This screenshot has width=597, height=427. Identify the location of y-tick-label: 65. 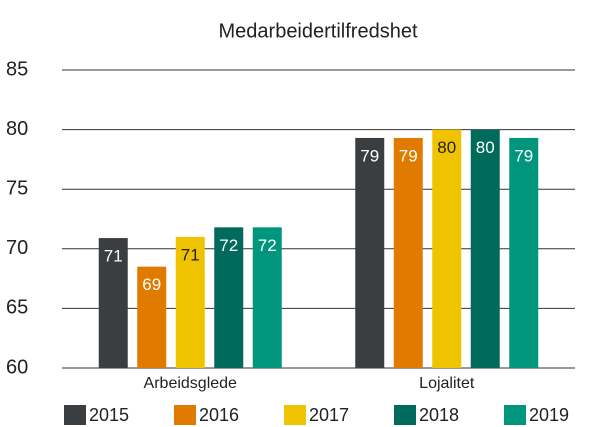
(17, 308).